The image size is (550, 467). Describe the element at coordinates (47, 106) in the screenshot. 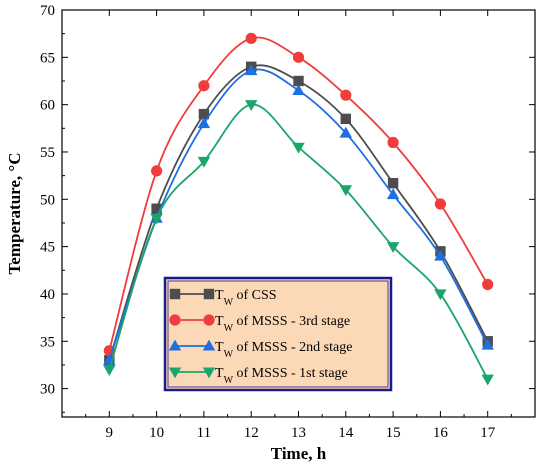

I see `y-tick-label: 60` at that location.